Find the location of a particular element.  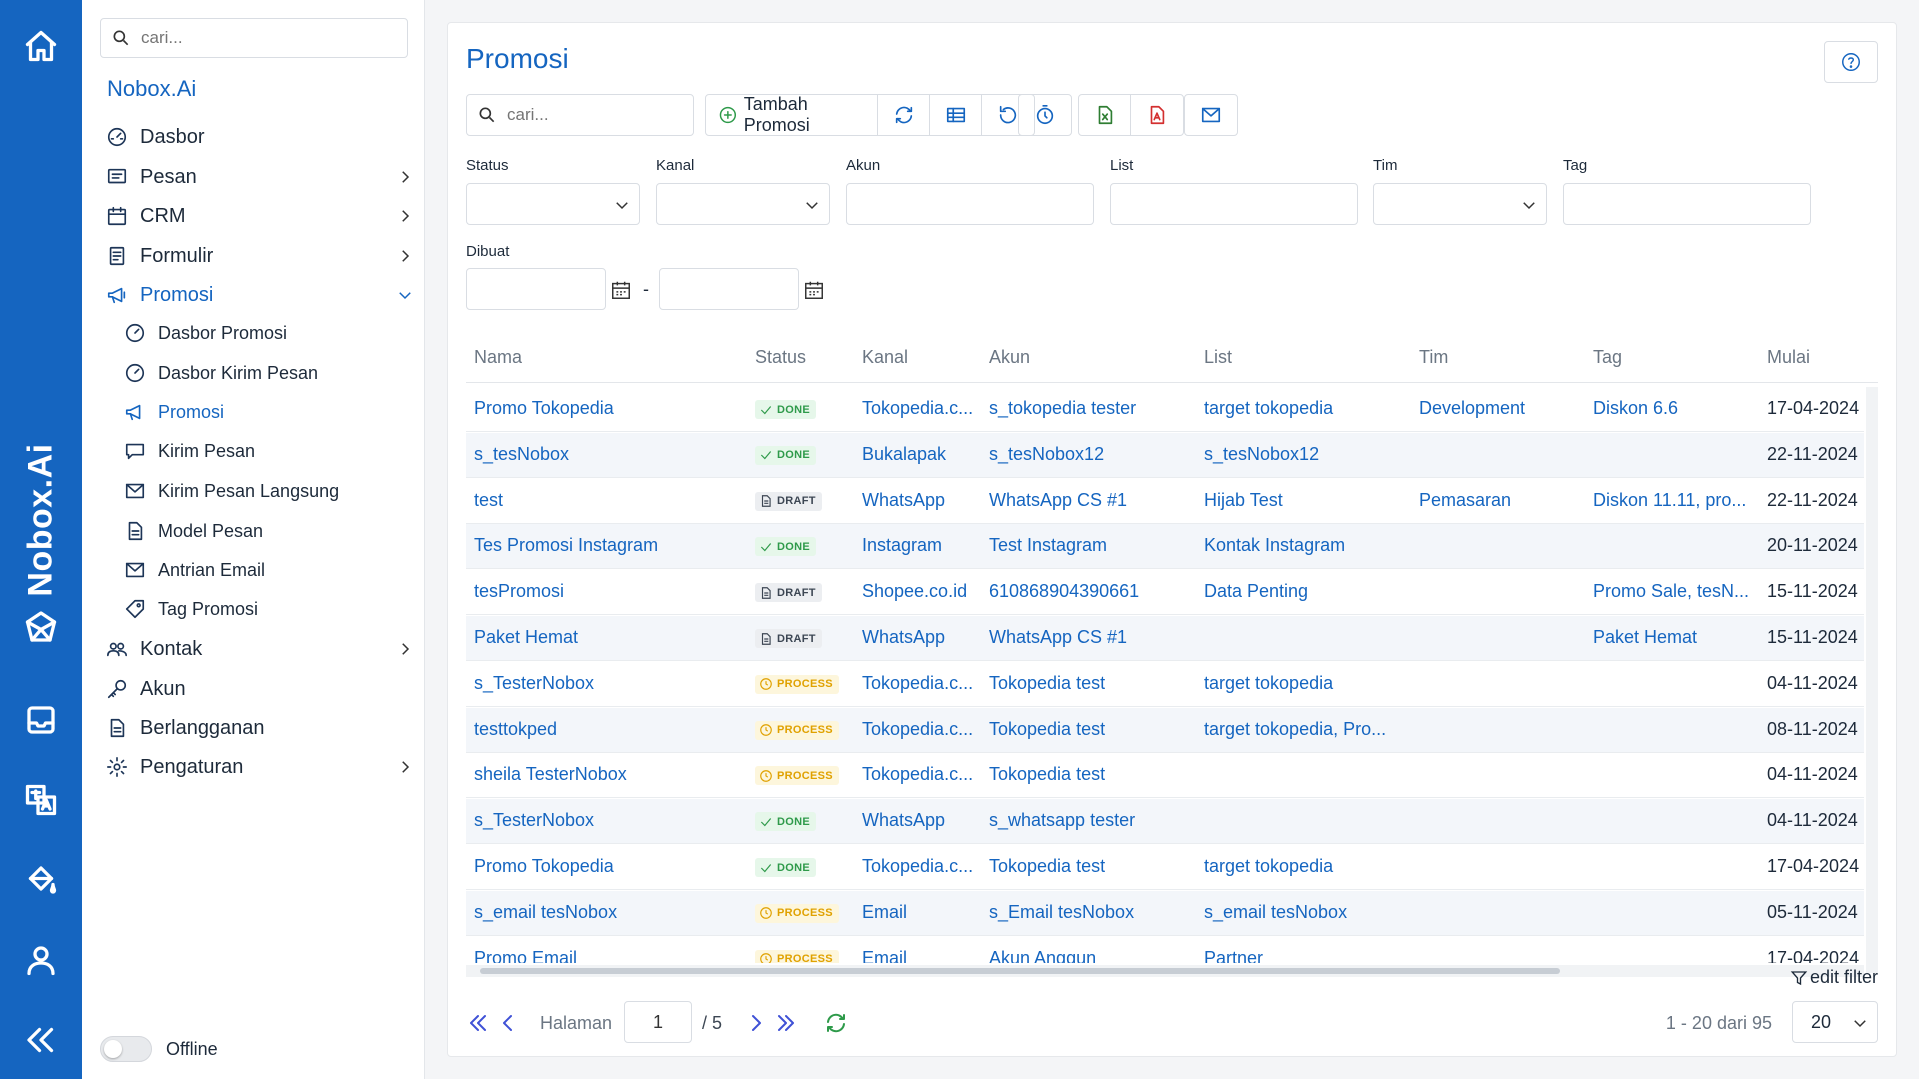

export-excel-button is located at coordinates (1105, 115).